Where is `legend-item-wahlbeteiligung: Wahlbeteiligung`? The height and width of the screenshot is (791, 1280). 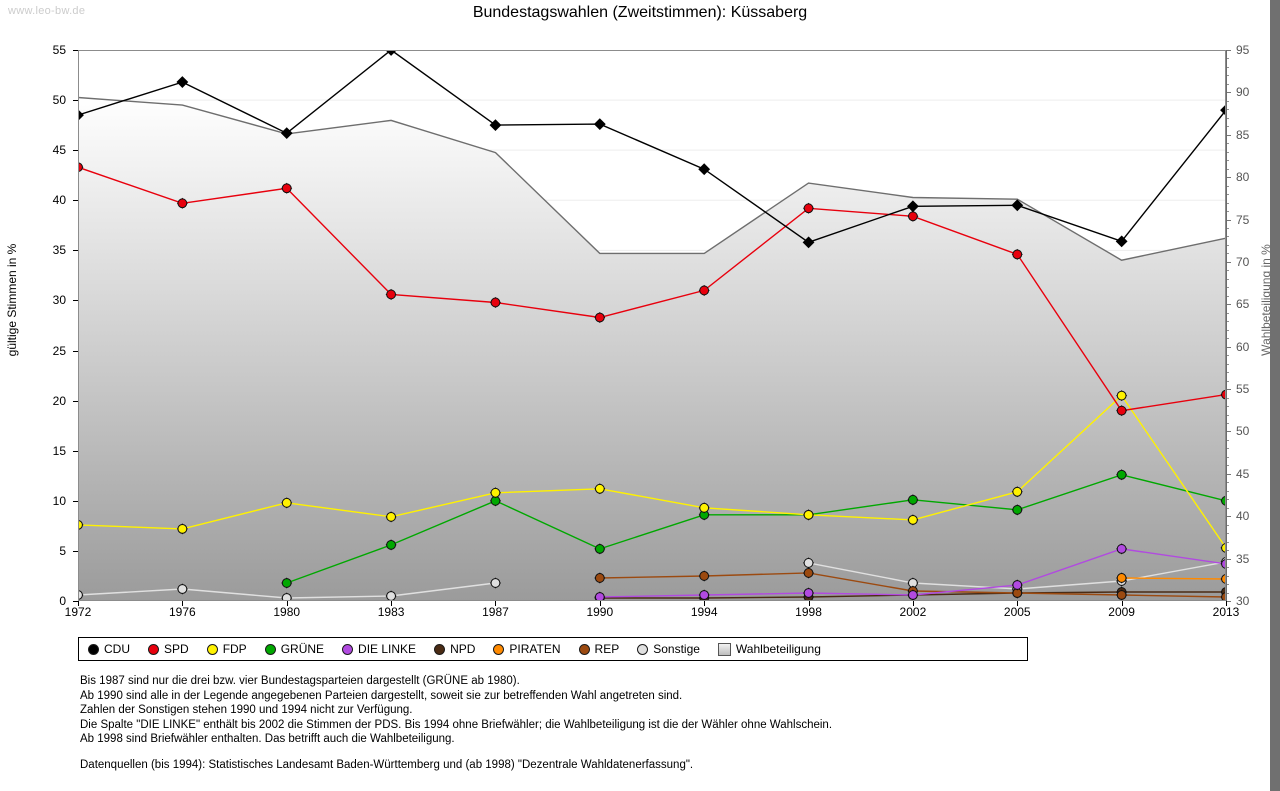
legend-item-wahlbeteiligung: Wahlbeteiligung is located at coordinates (769, 649).